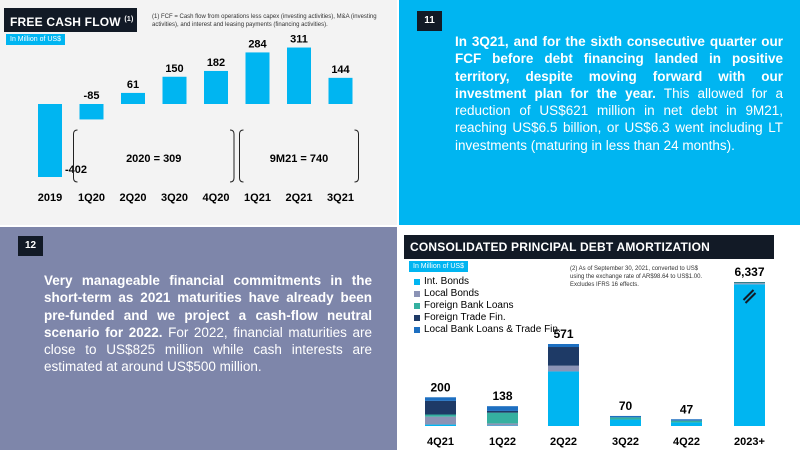  What do you see at coordinates (35, 39) in the screenshot?
I see `fcf-unit-label: In Million of US$` at bounding box center [35, 39].